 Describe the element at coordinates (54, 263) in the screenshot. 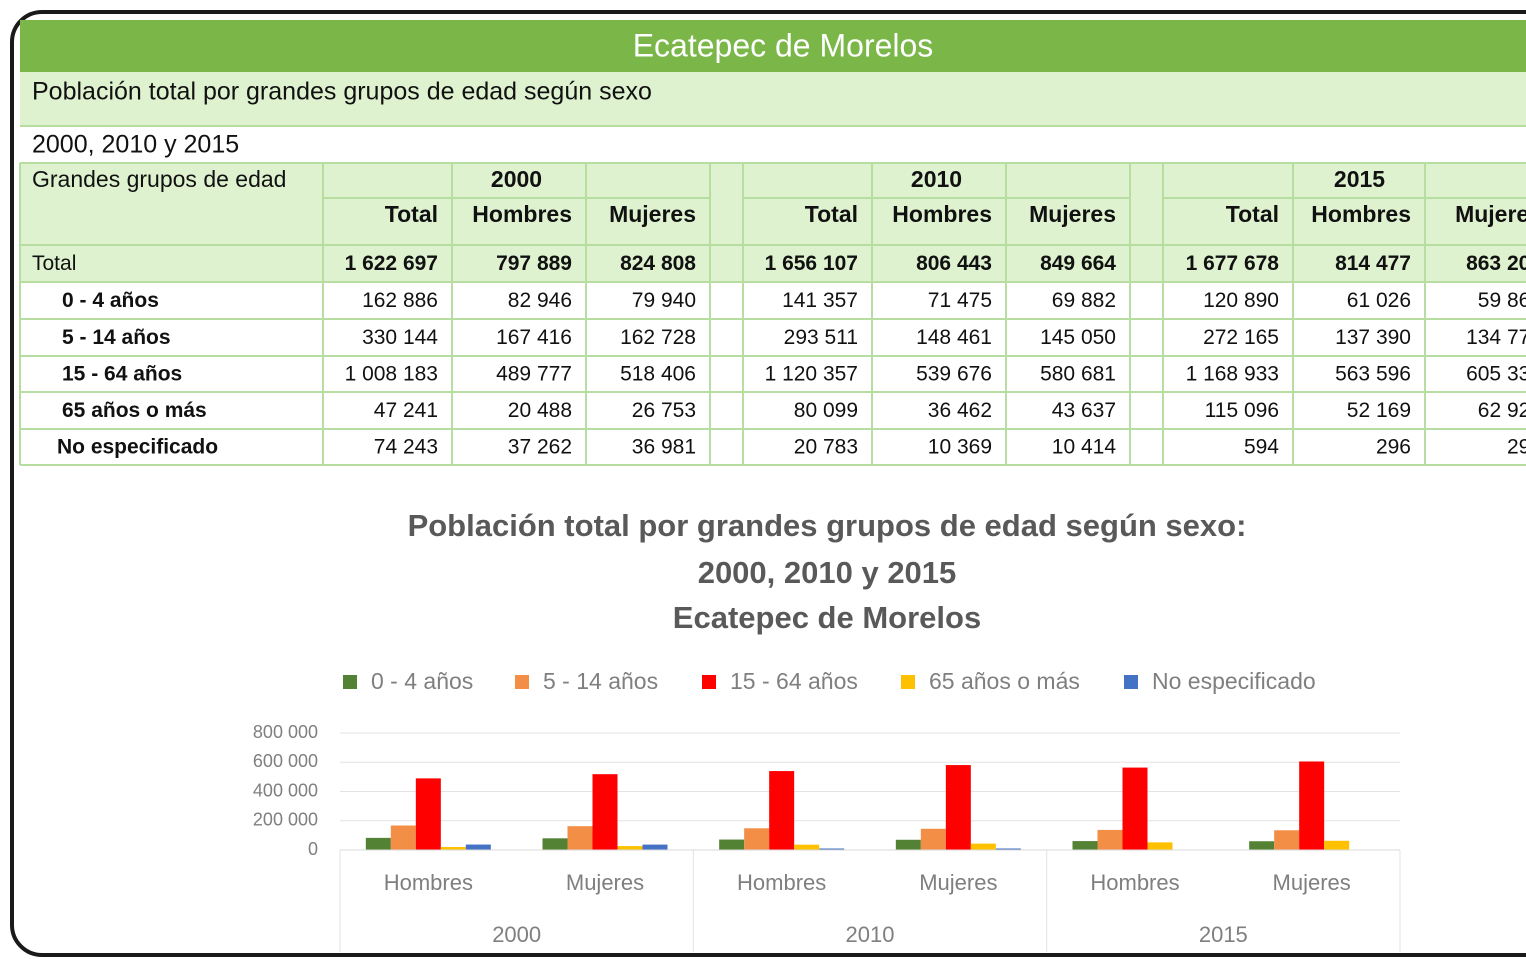

I see `row-label: Total` at that location.